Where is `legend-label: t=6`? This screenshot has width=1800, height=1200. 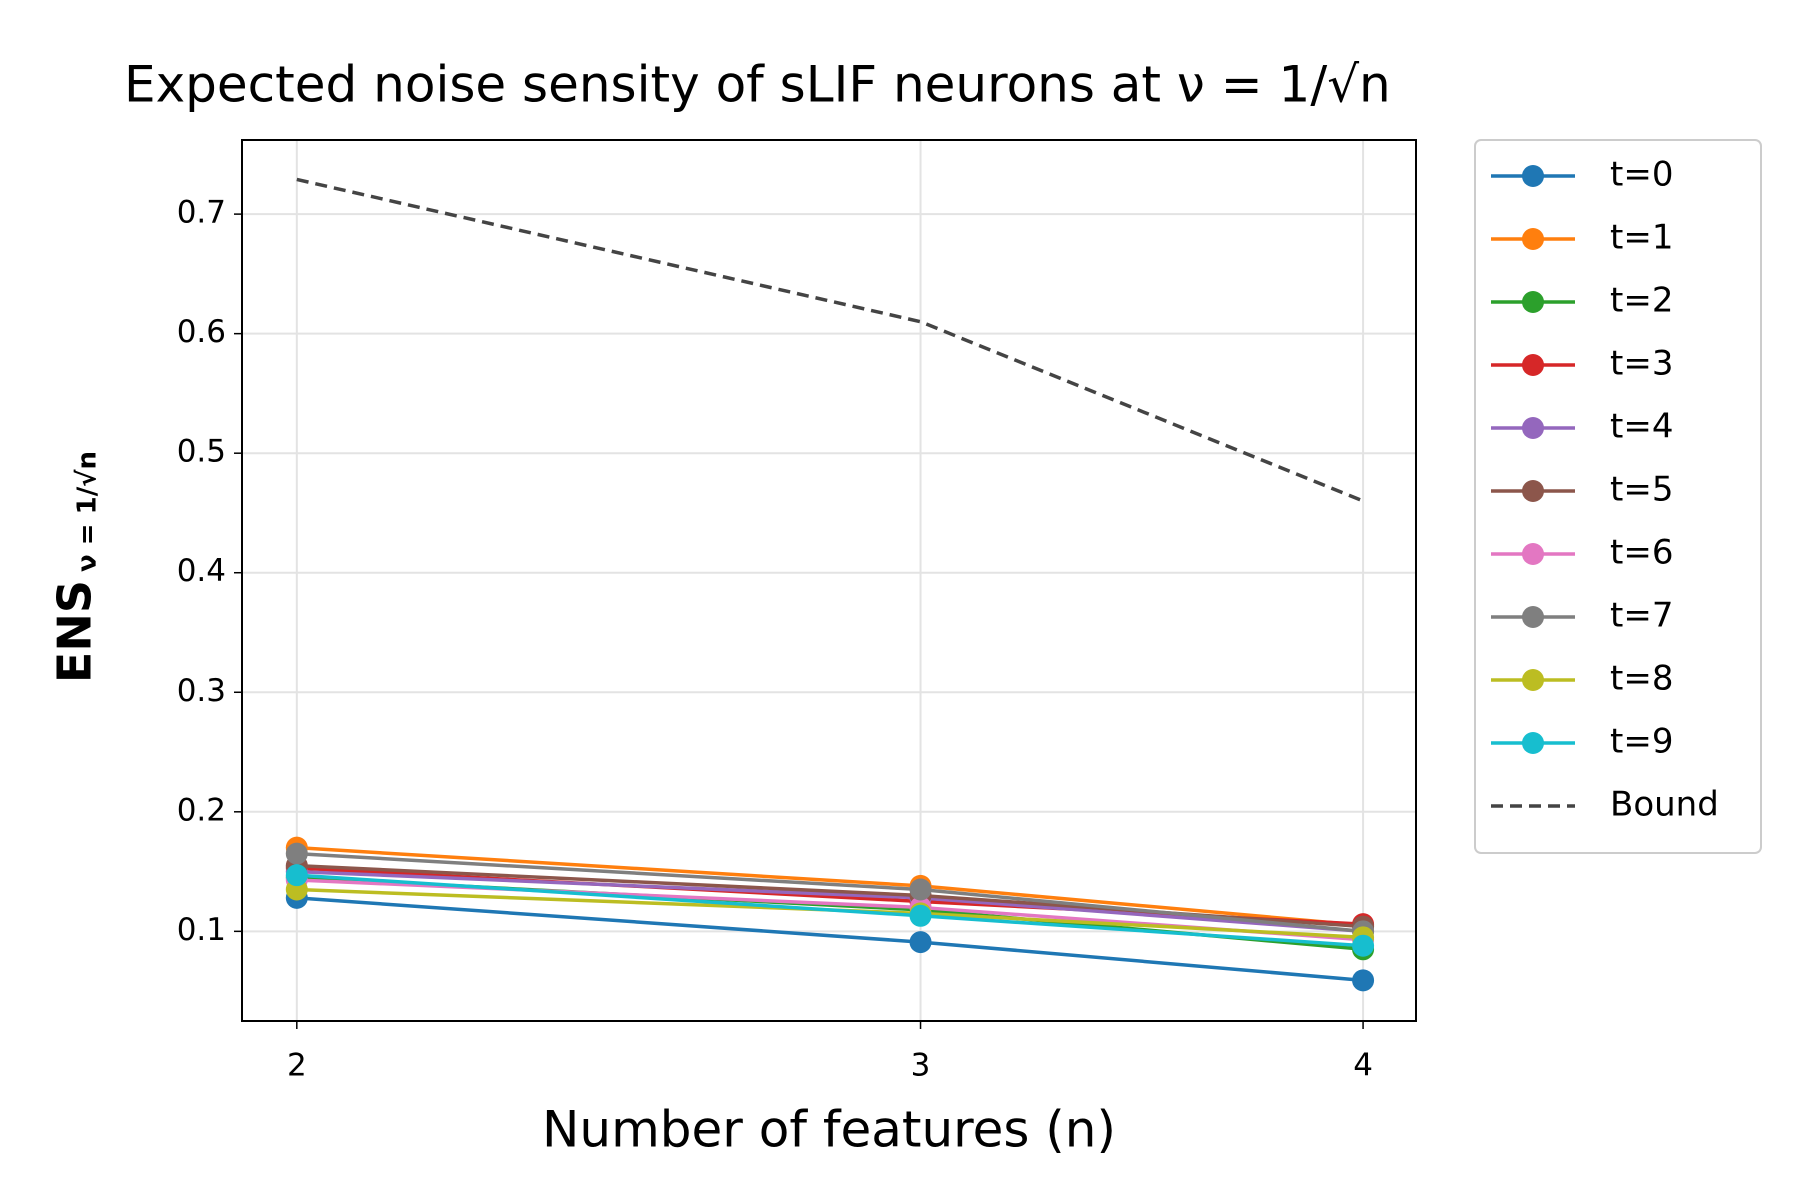 legend-label: t=6 is located at coordinates (1641, 553).